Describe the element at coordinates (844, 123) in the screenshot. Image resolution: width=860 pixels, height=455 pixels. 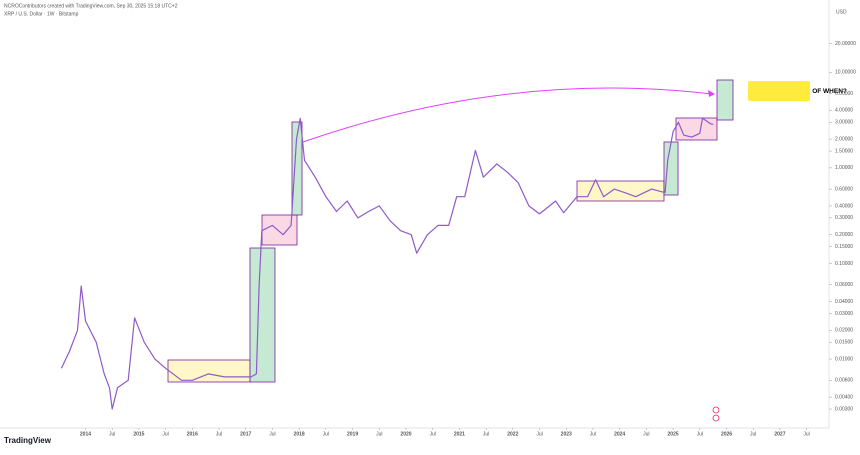
I see `y-tick-label: 3.00000` at that location.